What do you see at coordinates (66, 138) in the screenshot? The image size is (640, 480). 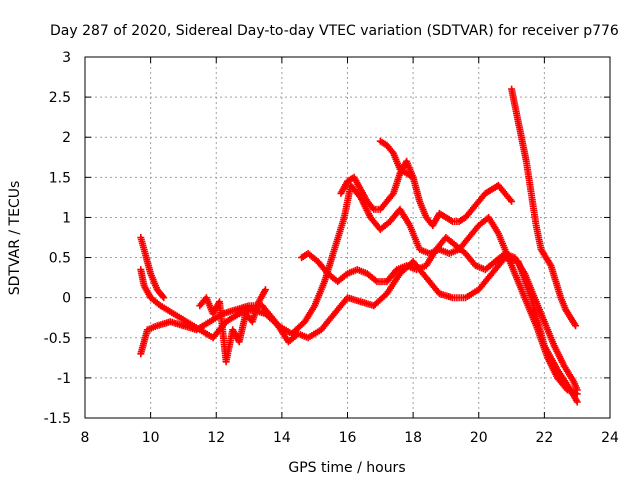 I see `y-tick-label: 2` at bounding box center [66, 138].